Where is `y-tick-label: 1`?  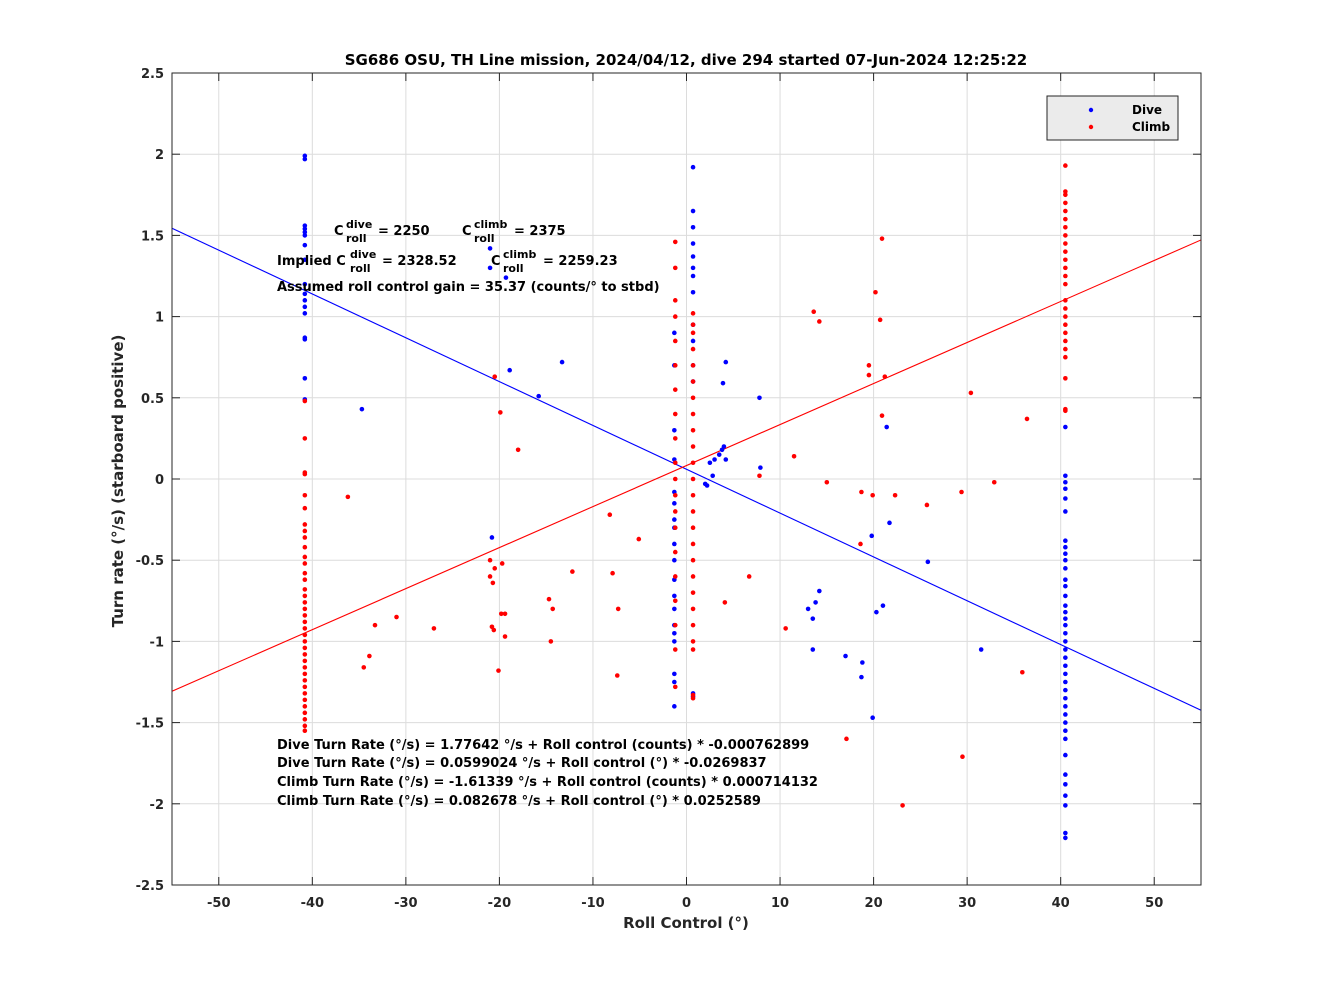 y-tick-label: 1 is located at coordinates (159, 318).